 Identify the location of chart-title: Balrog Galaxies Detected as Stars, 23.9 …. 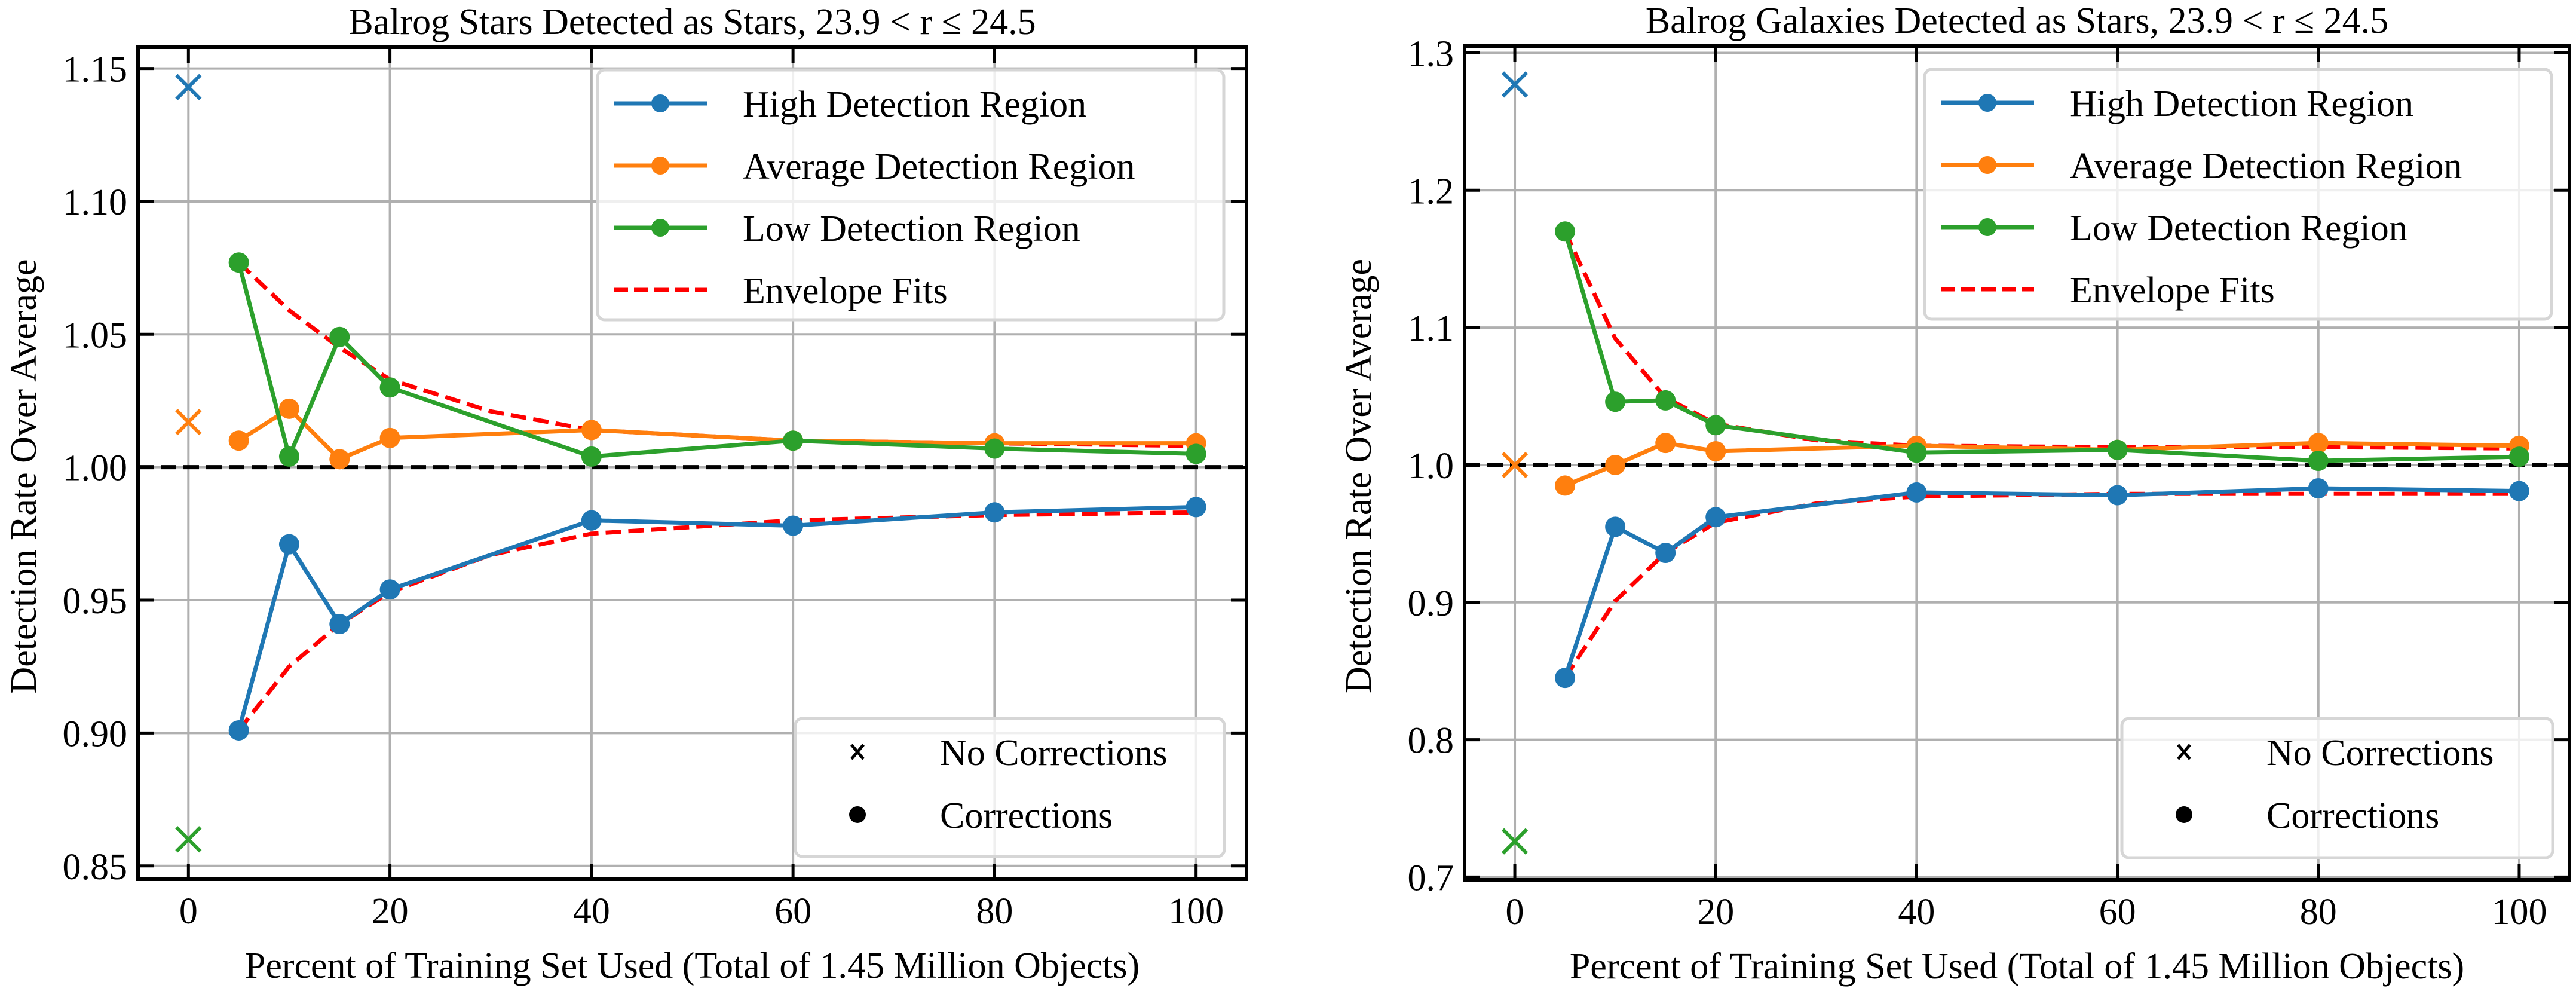
(2017, 21).